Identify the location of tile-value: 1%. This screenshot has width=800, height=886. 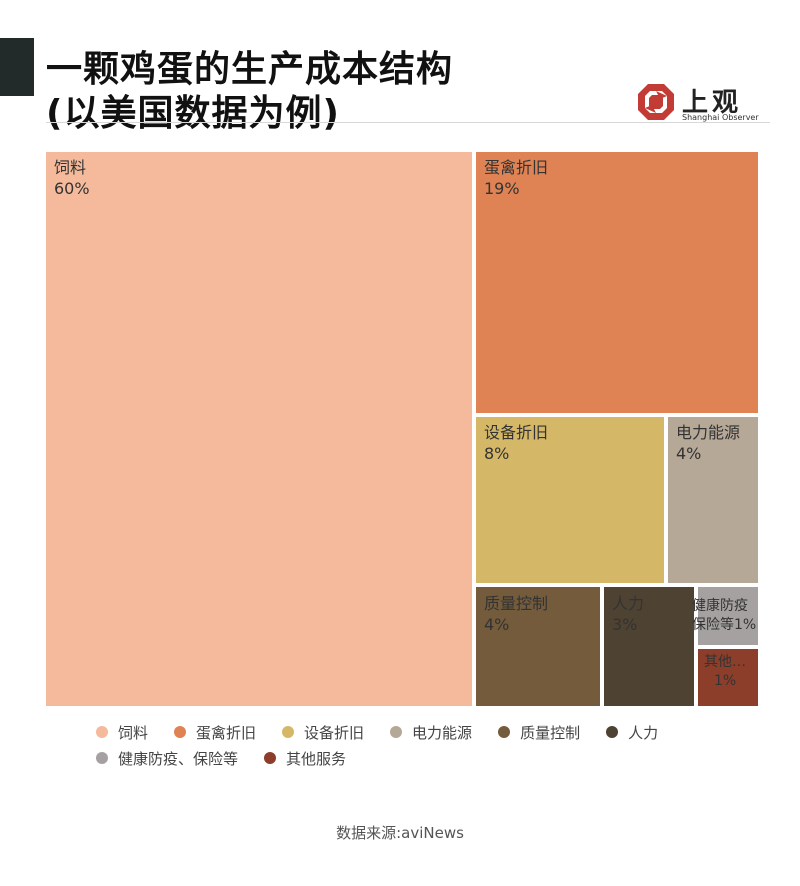
(725, 681).